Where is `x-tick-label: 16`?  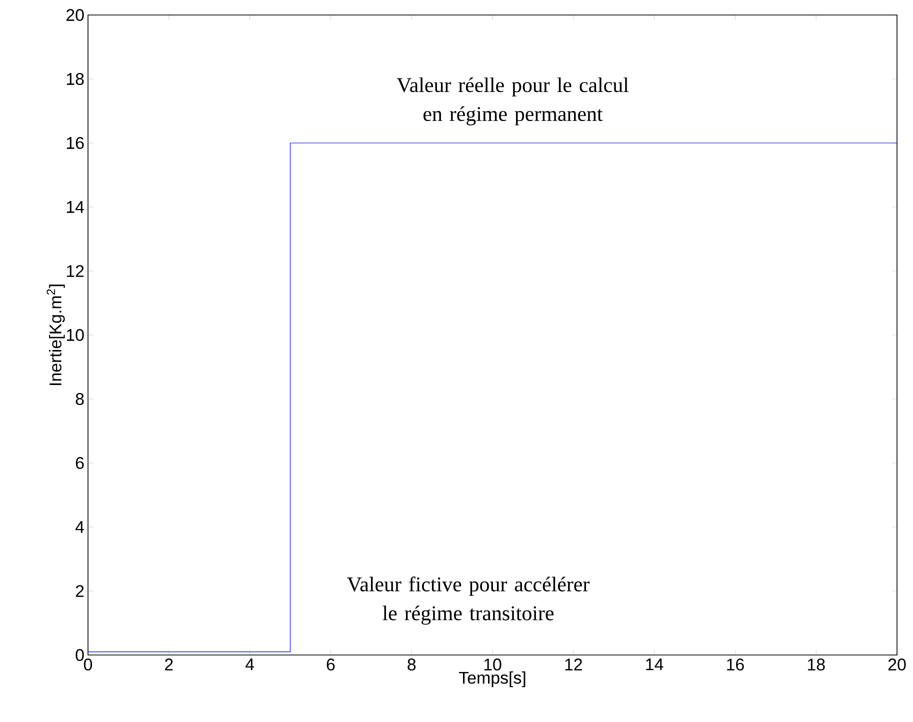 x-tick-label: 16 is located at coordinates (735, 664).